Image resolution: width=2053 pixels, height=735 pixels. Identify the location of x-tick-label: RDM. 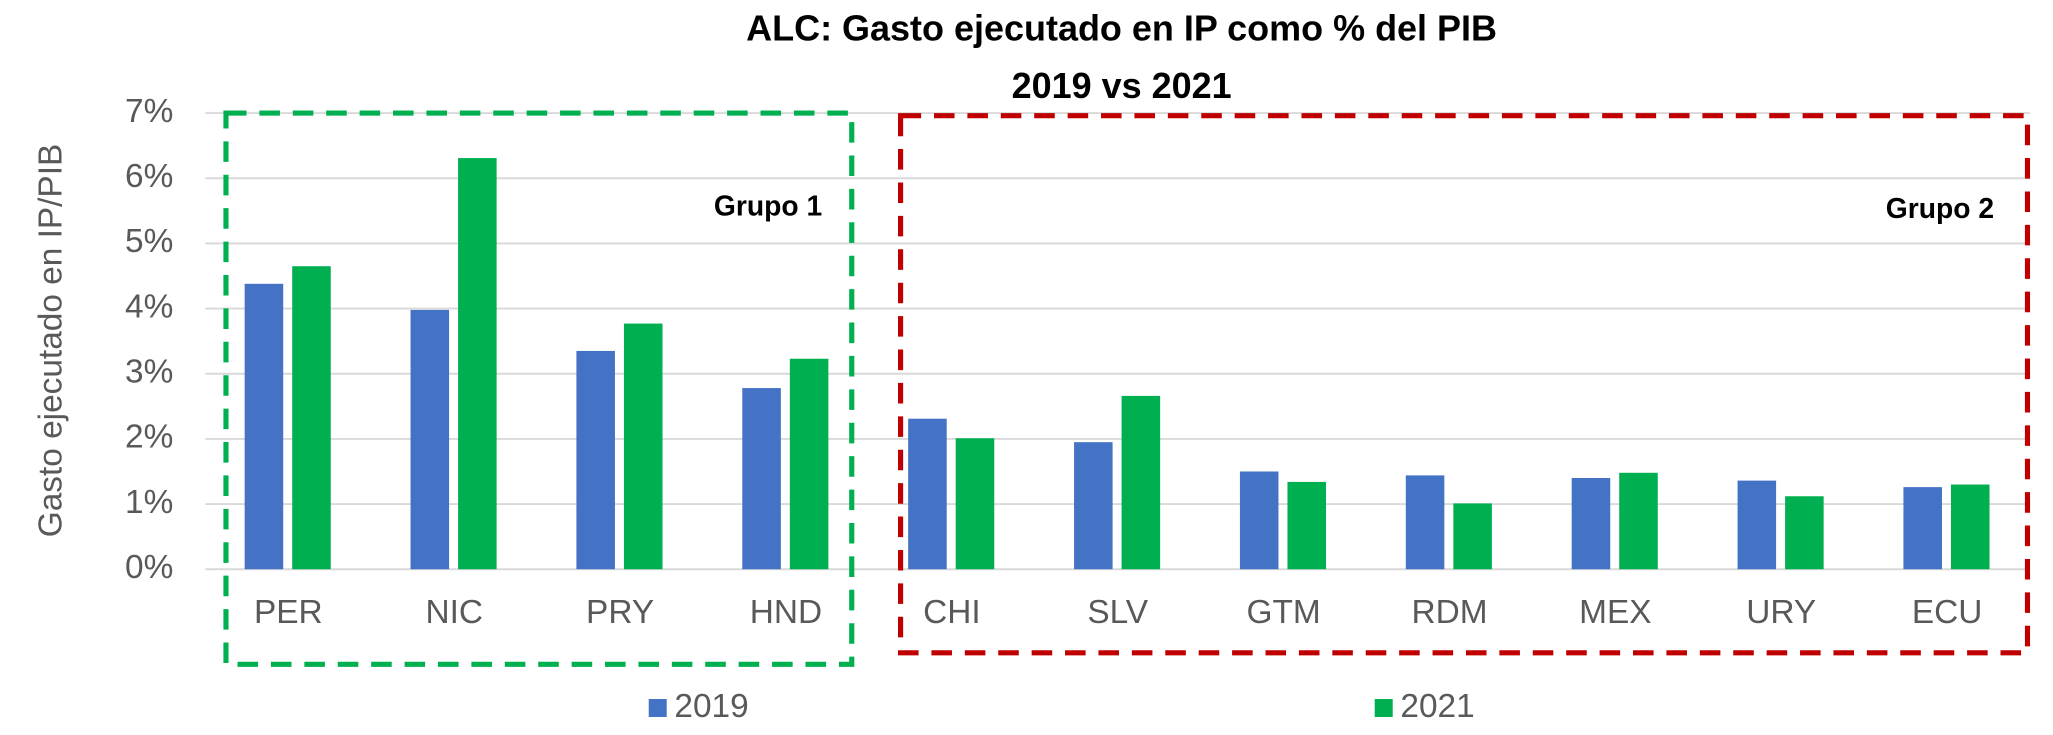
(1449, 612).